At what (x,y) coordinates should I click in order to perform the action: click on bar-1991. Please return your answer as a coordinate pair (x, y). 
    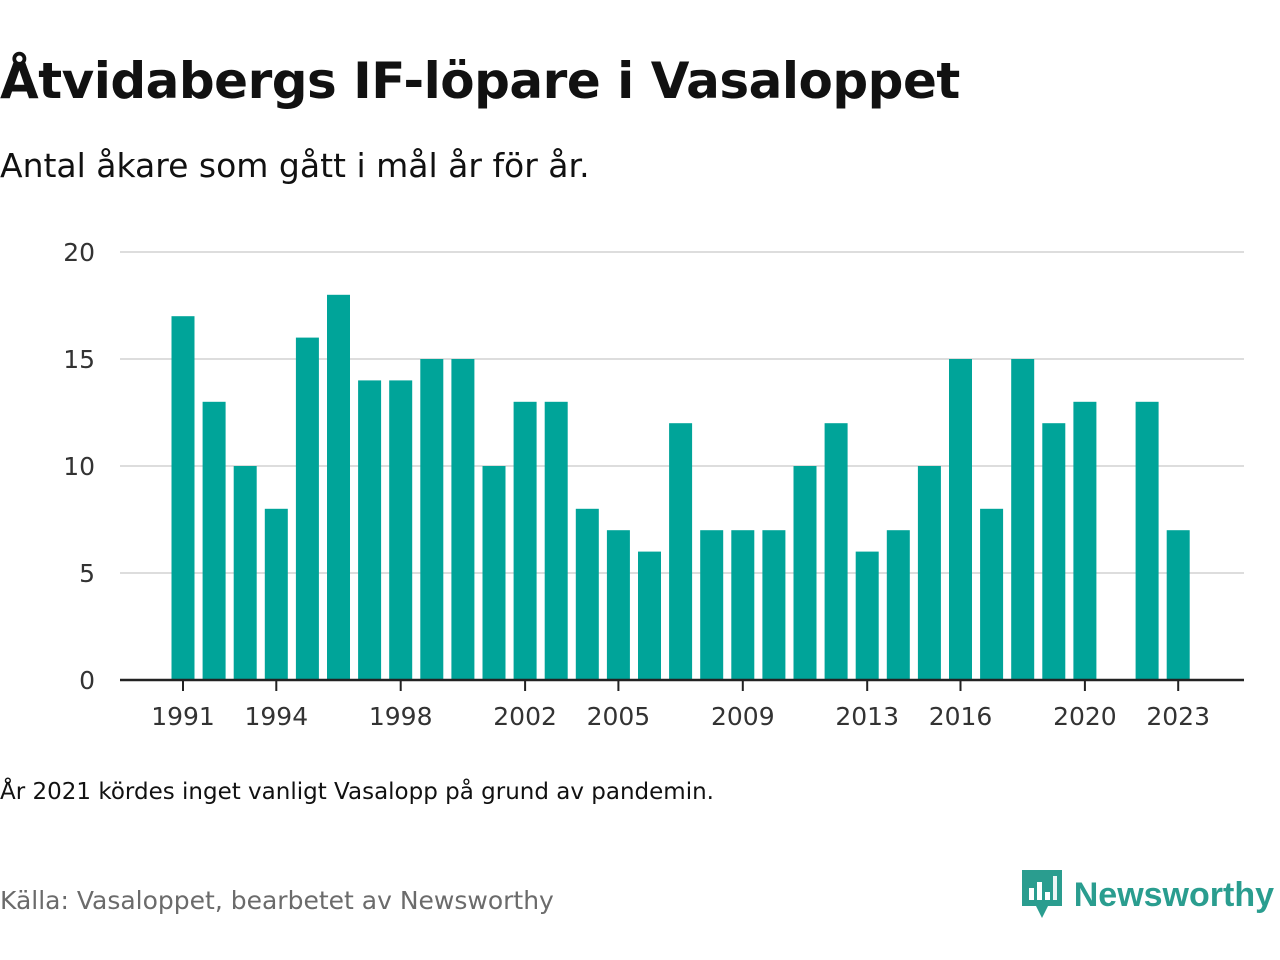
    Looking at the image, I should click on (183, 498).